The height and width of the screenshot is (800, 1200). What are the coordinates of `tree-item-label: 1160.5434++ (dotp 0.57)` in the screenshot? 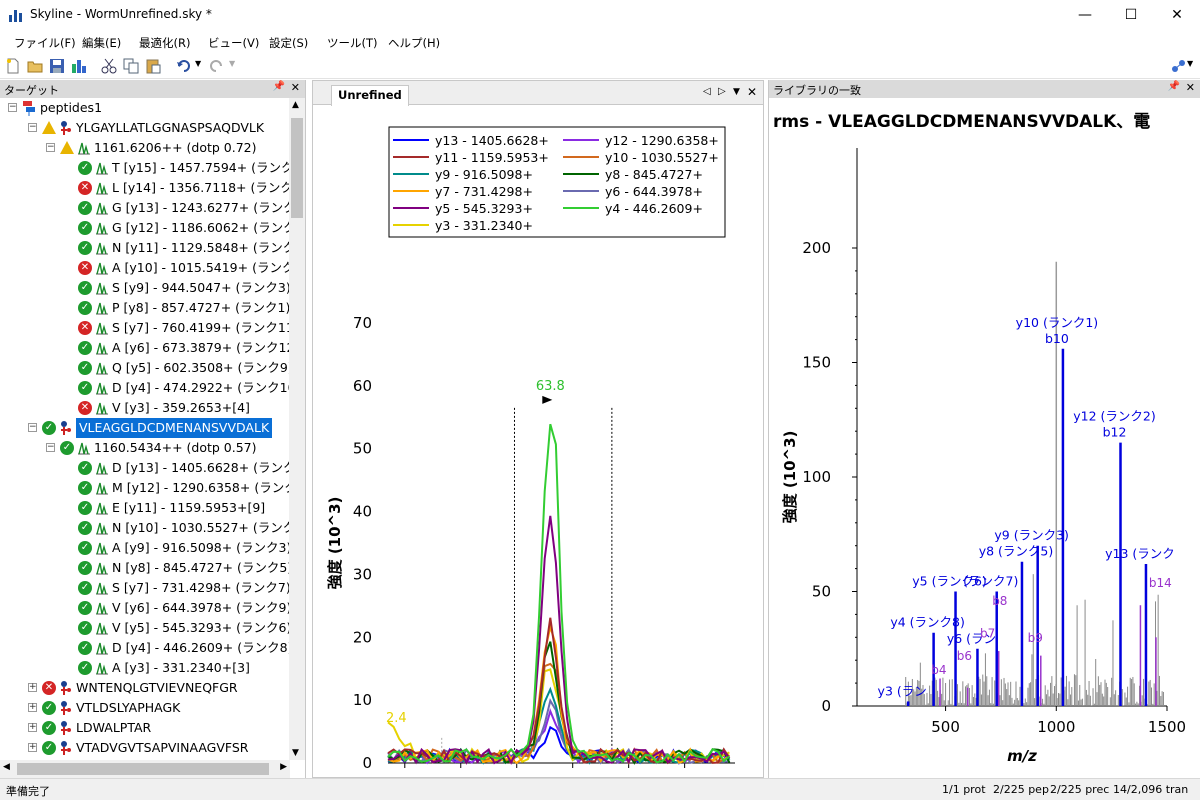 It's located at (175, 447).